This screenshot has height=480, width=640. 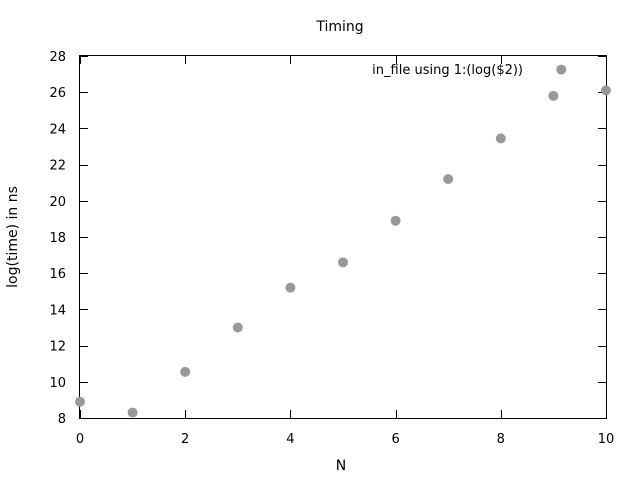 What do you see at coordinates (80, 439) in the screenshot?
I see `x-tick-label: 0` at bounding box center [80, 439].